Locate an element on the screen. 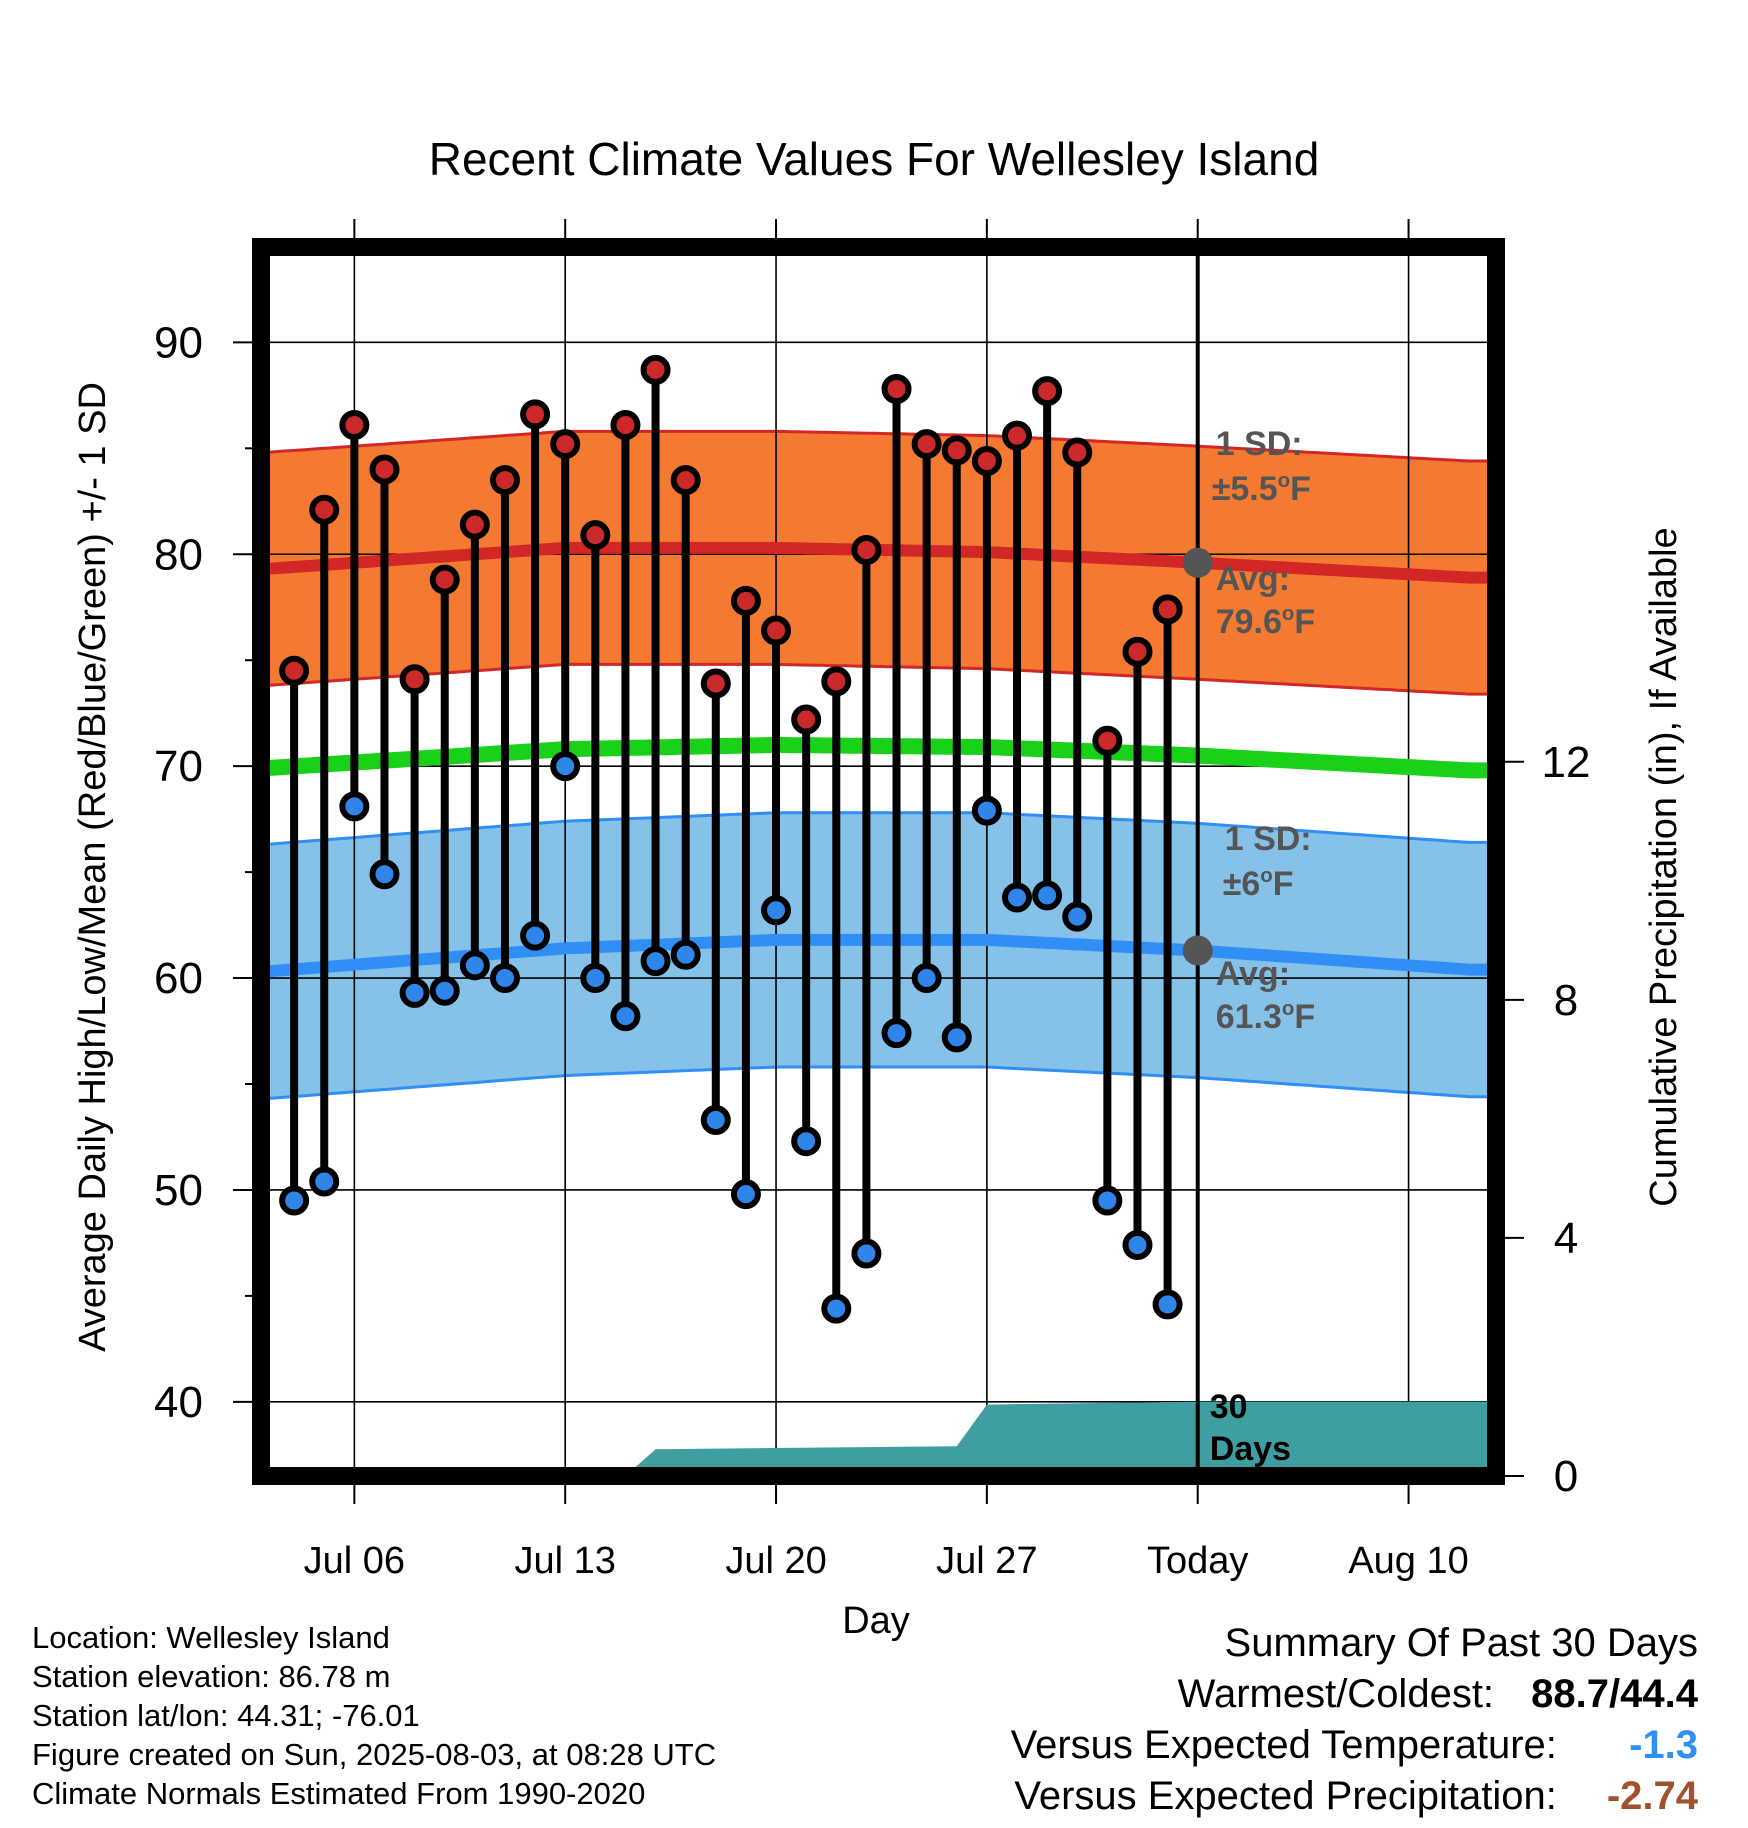  y2-tick-label: 0 is located at coordinates (1566, 1476).